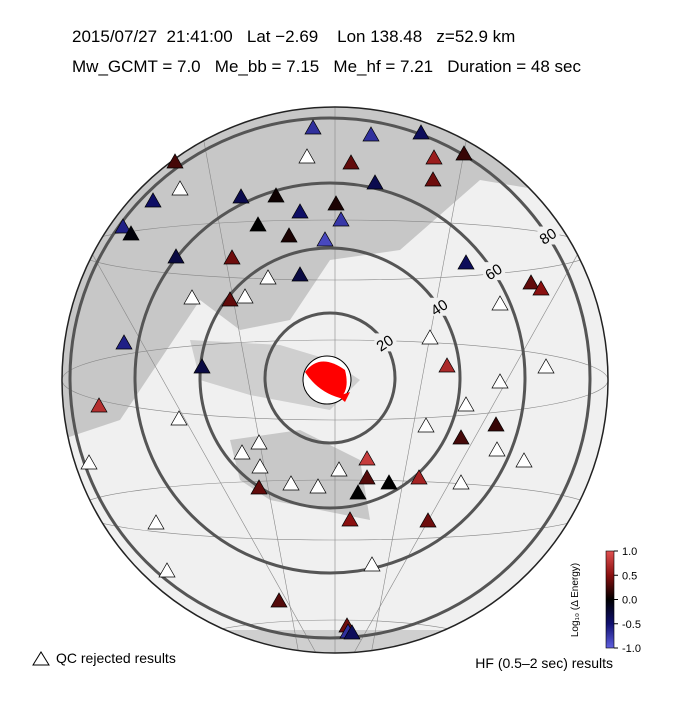  What do you see at coordinates (327, 380) in the screenshot?
I see `focal-mechanism` at bounding box center [327, 380].